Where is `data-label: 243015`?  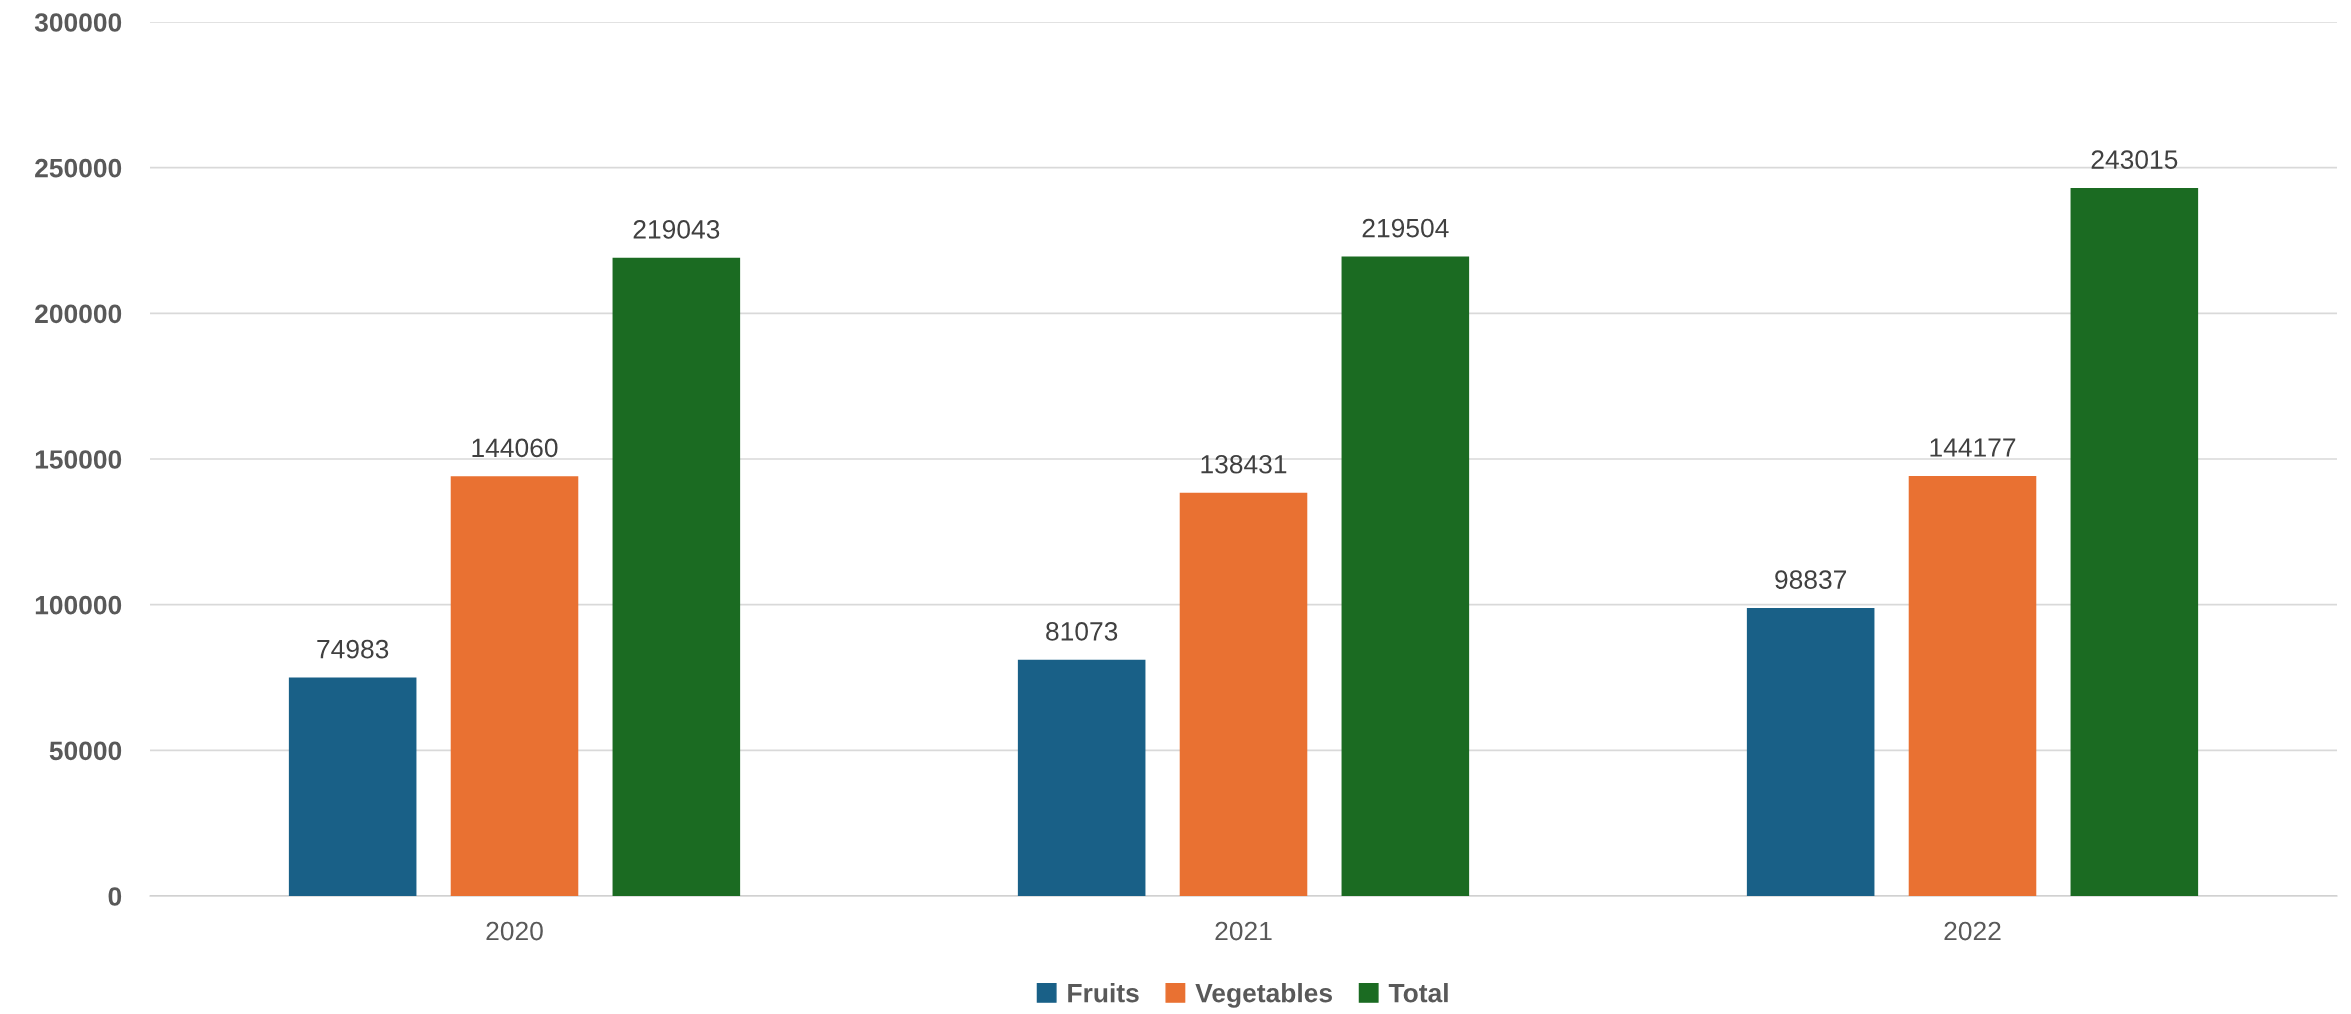
data-label: 243015 is located at coordinates (2134, 159).